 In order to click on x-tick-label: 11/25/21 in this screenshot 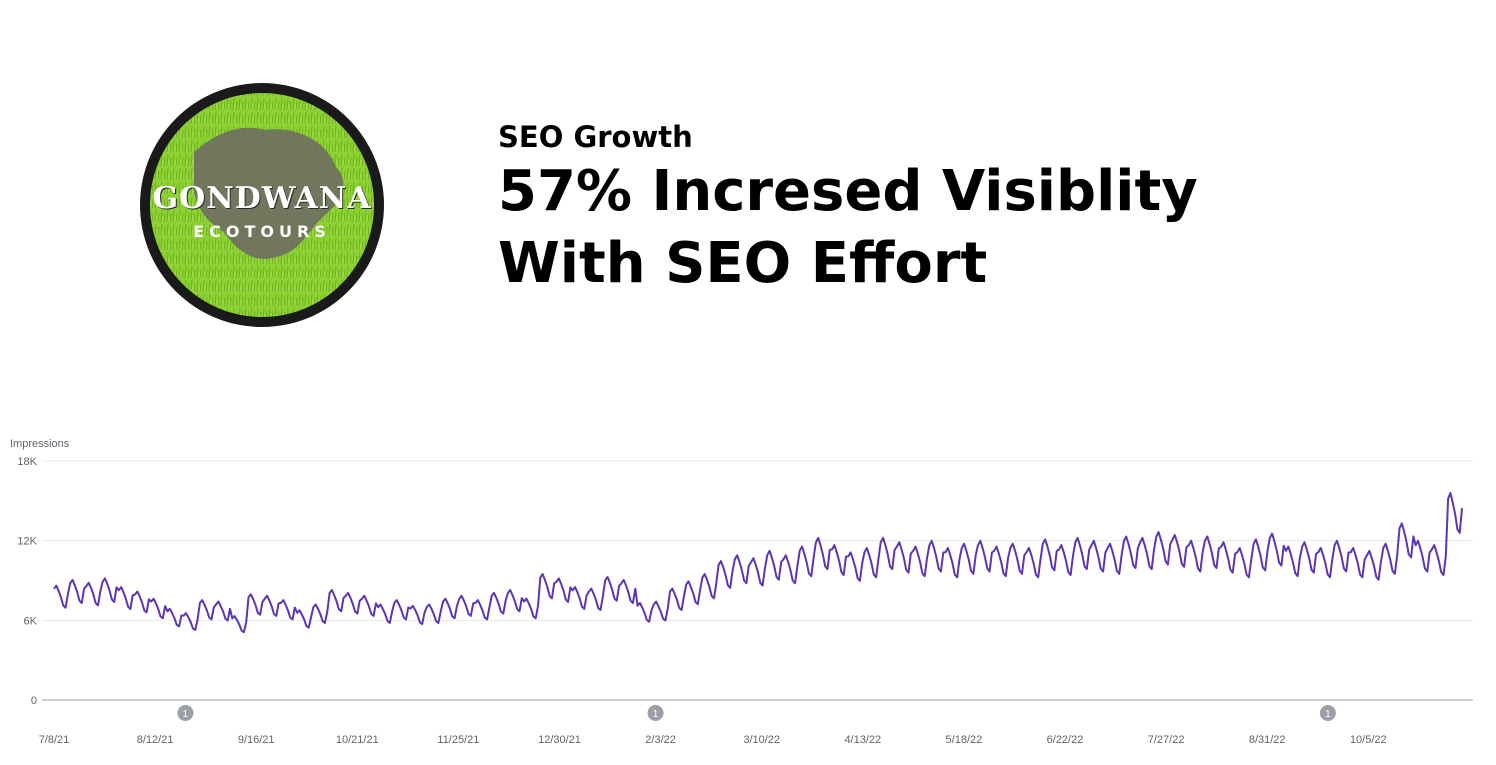, I will do `click(458, 740)`.